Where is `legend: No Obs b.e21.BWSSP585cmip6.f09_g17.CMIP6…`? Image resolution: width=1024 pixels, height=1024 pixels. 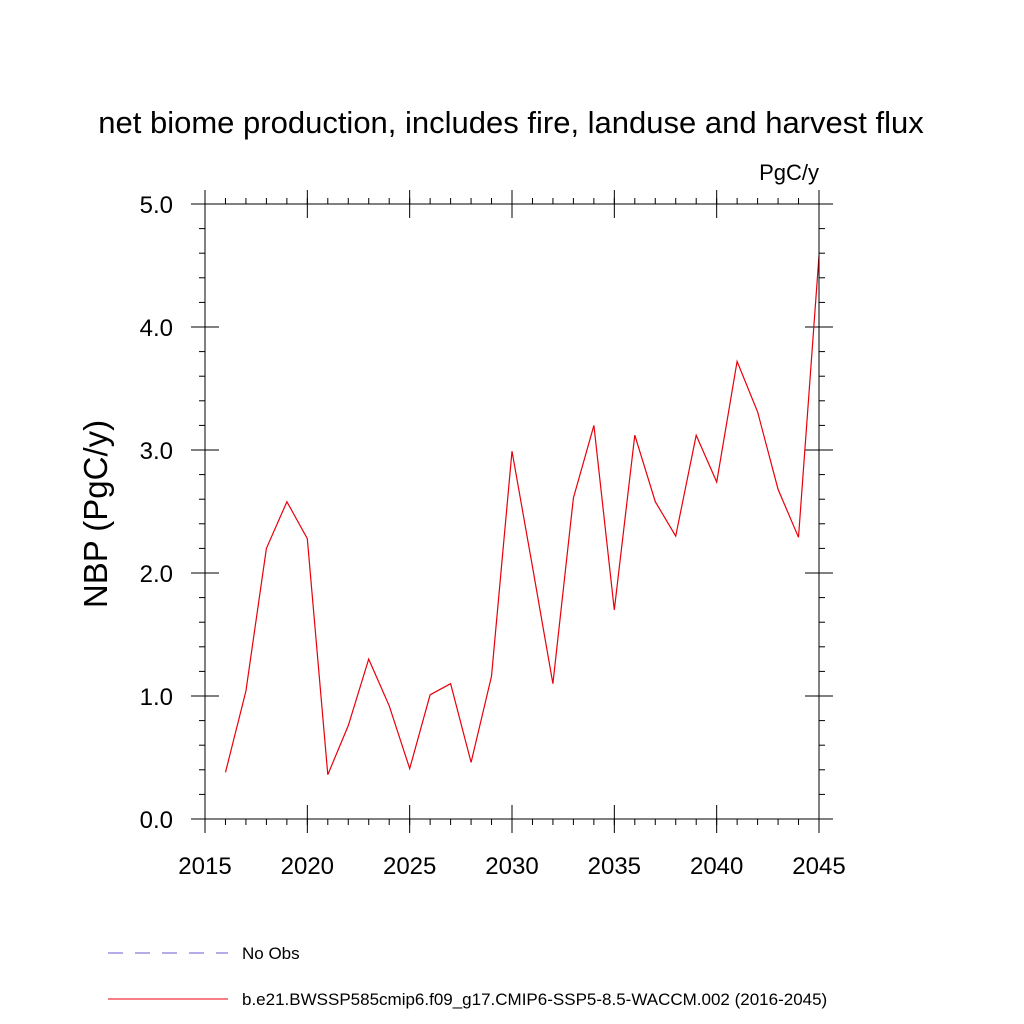
legend: No Obs b.e21.BWSSP585cmip6.f09_g17.CMIP6… is located at coordinates (467, 976).